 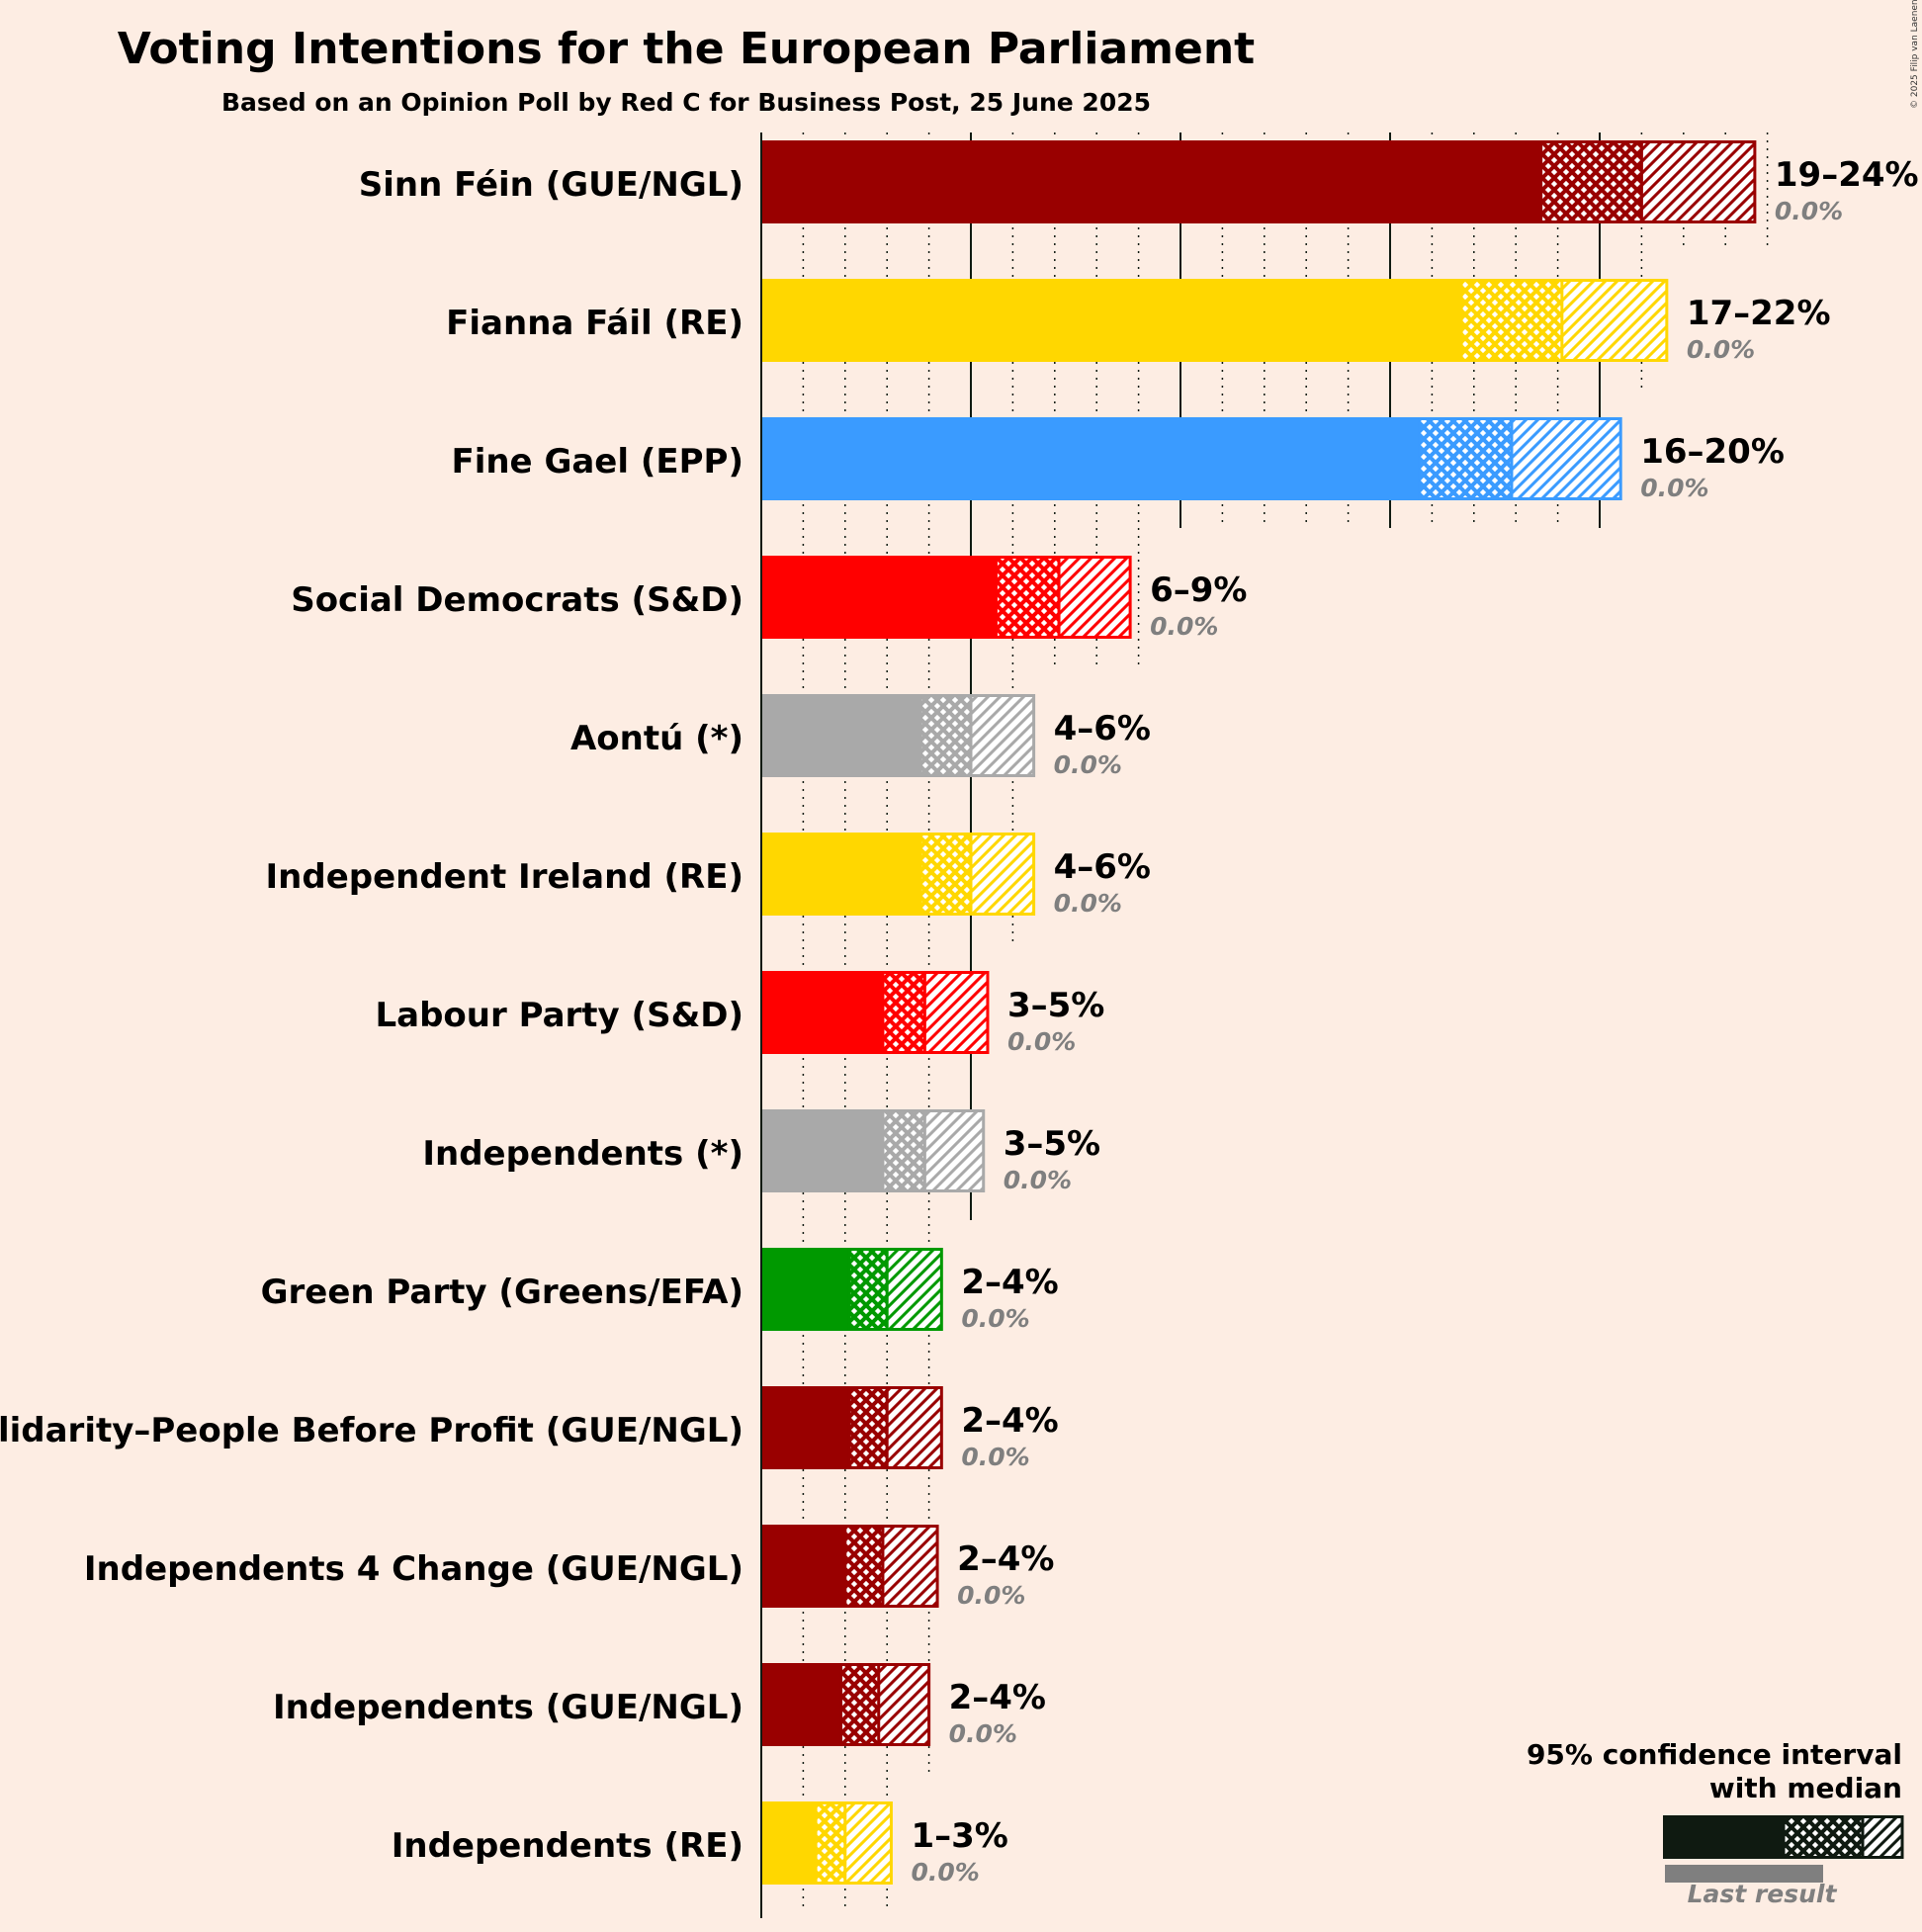 I want to click on bar-ci-outline-independents-re, so click(x=853, y=1843).